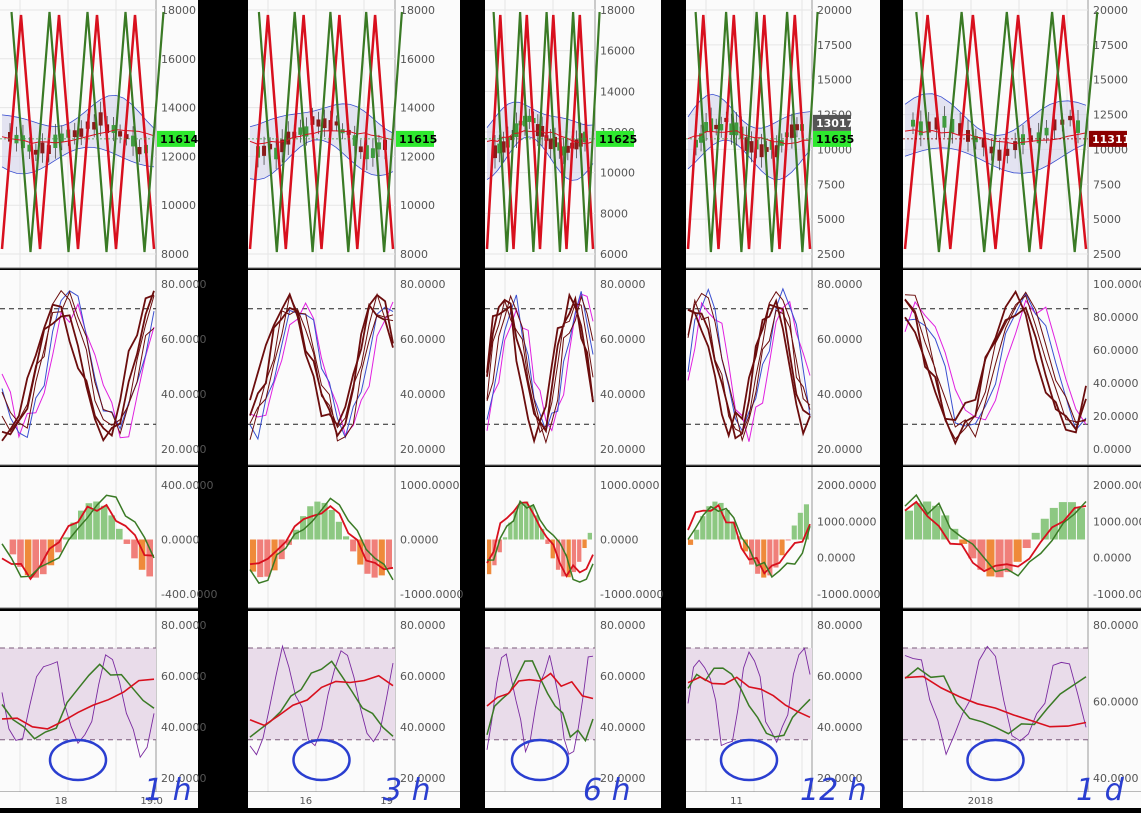 This screenshot has height=813, width=1141. Describe the element at coordinates (1117, 284) in the screenshot. I see `stoch-tick-label: 100.0000` at that location.